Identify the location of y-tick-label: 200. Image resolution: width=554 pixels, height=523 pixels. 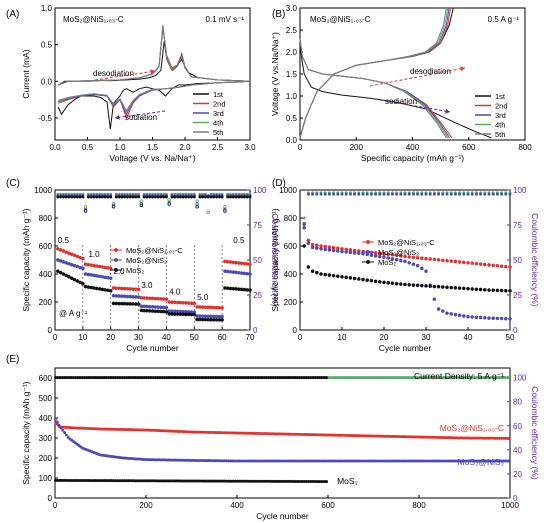
(46, 302).